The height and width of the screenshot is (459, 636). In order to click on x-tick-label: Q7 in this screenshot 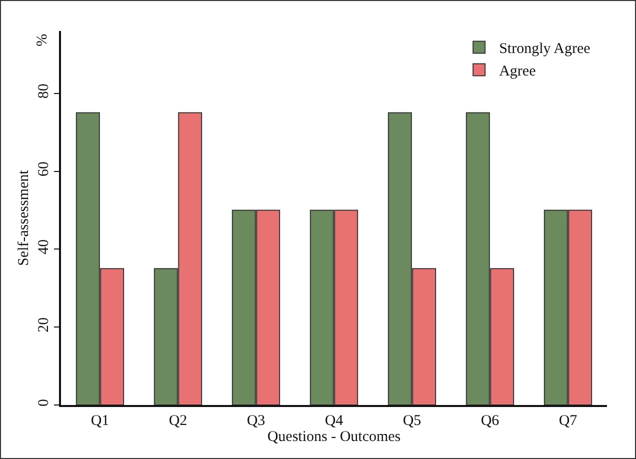, I will do `click(568, 421)`.